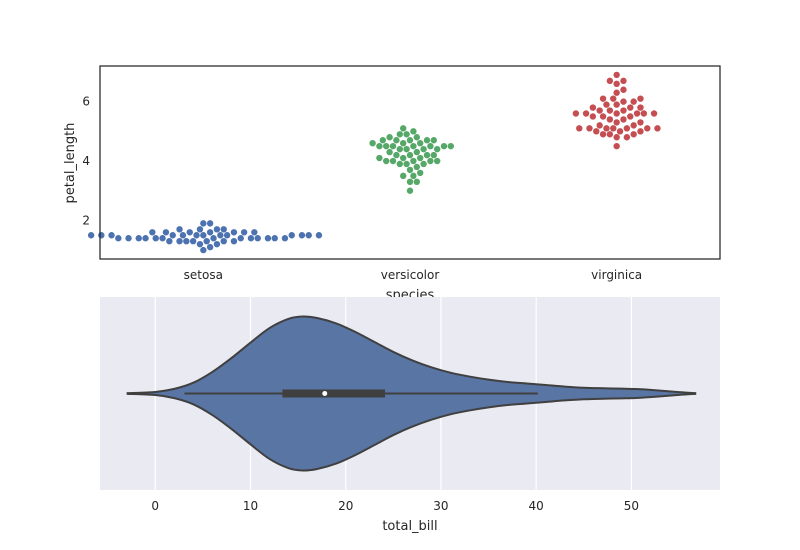  I want to click on x-tick-label: 10, so click(250, 506).